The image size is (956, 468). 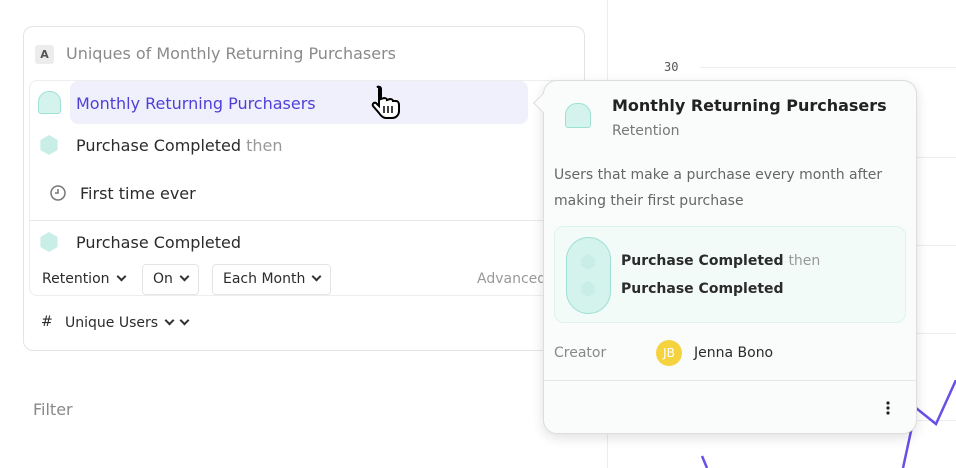 I want to click on step2-event: Purchase Completed, so click(x=159, y=242).